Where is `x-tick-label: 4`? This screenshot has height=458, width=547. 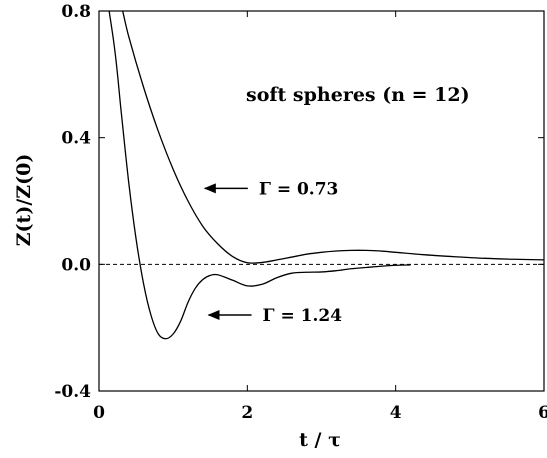 x-tick-label: 4 is located at coordinates (396, 413).